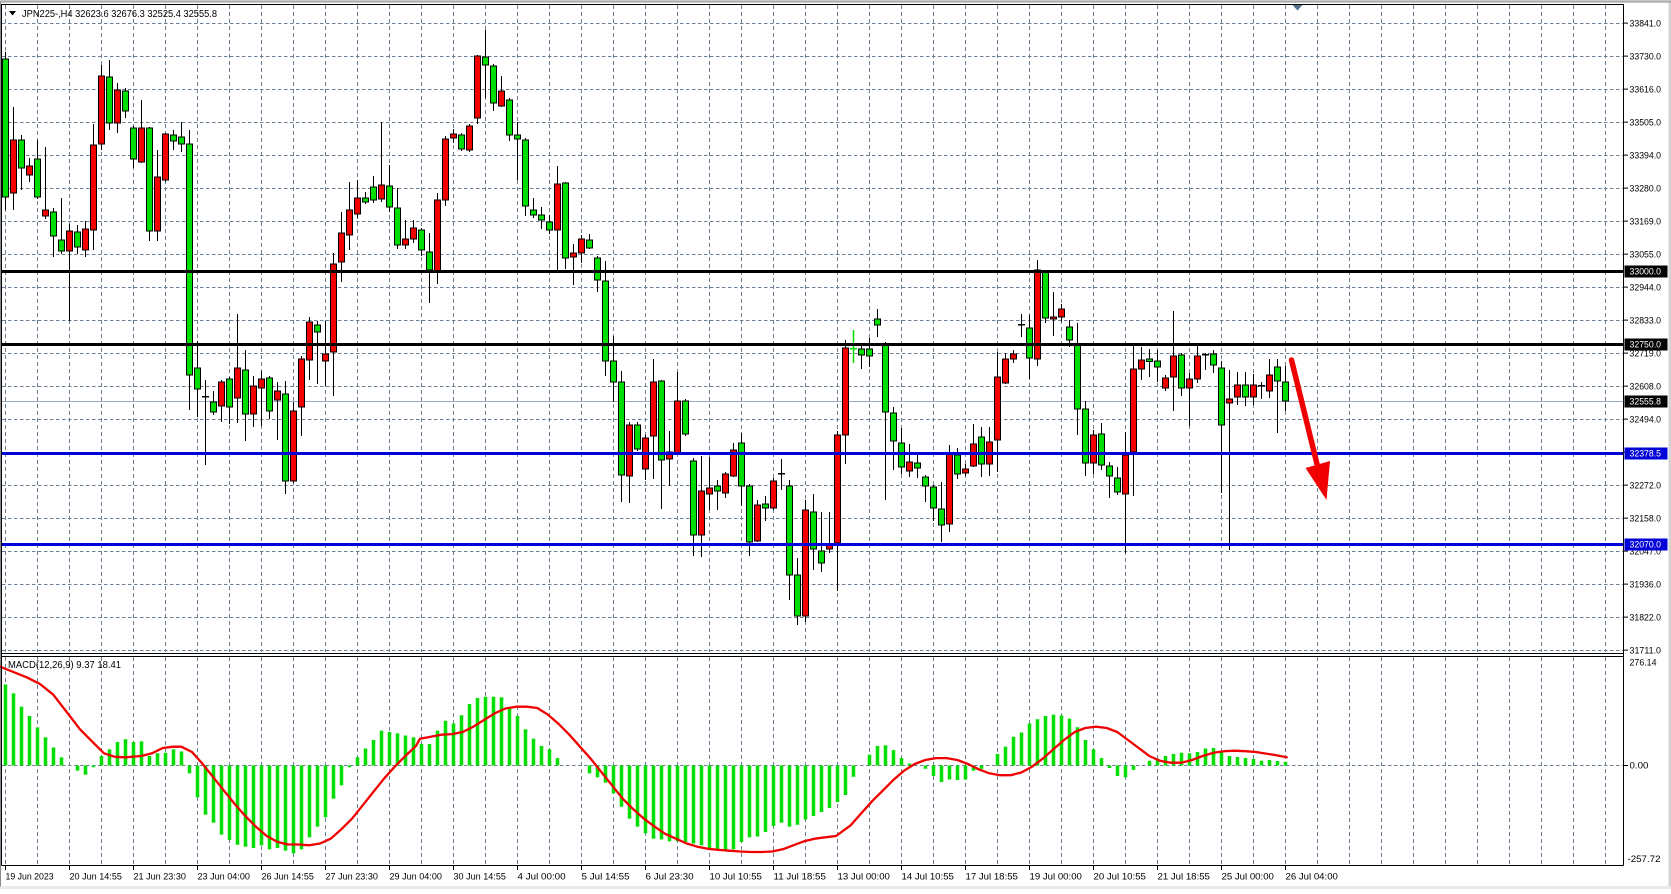 The height and width of the screenshot is (894, 1671). What do you see at coordinates (96, 877) in the screenshot?
I see `svg-text: 20 Jun 14:55` at bounding box center [96, 877].